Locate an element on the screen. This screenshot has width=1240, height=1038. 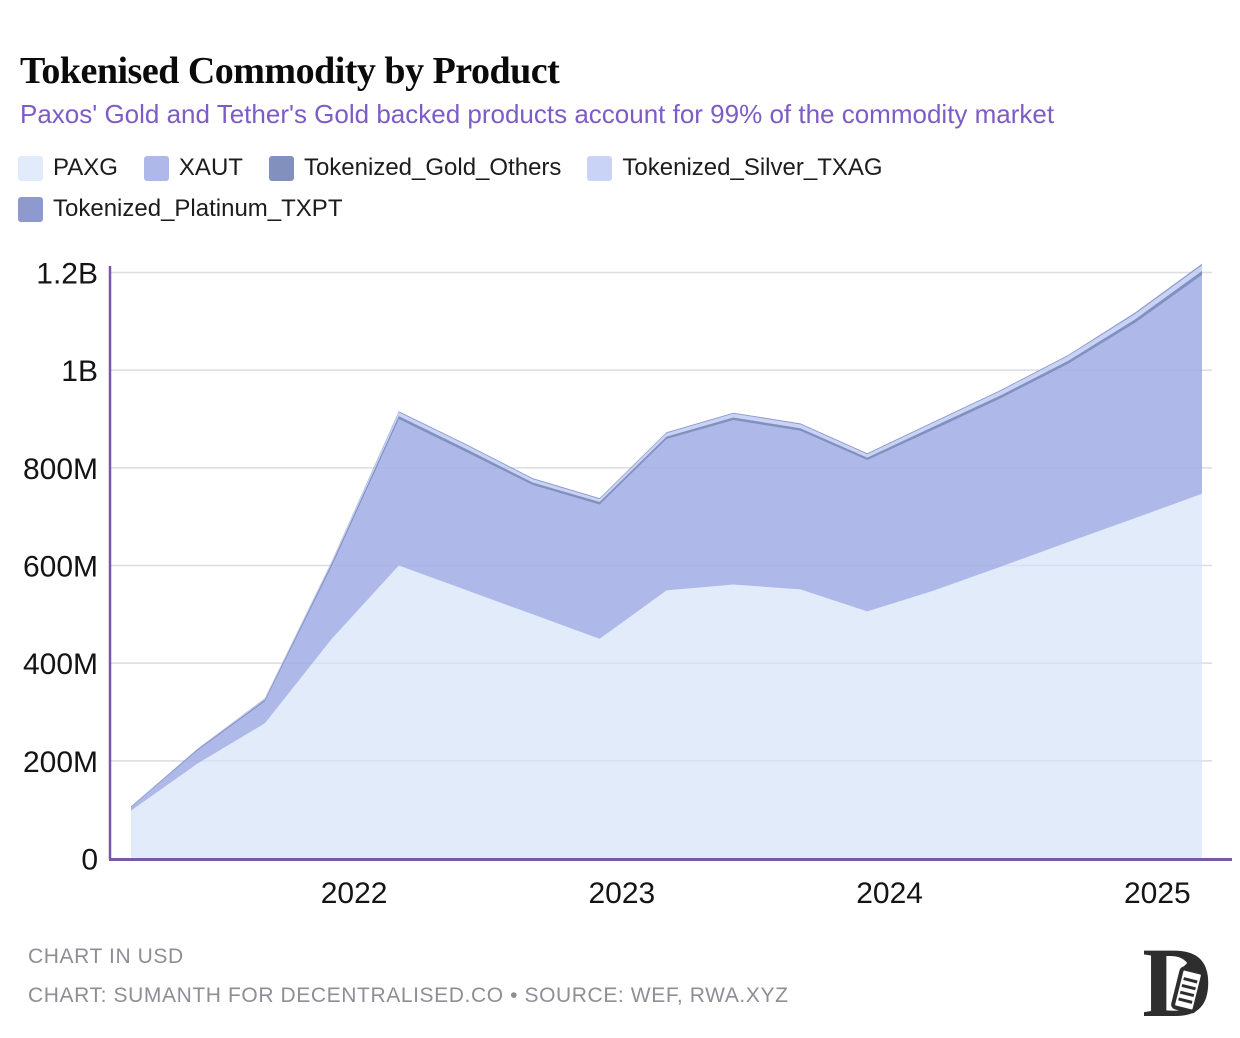
legend-item-tokenized_gold_others: Tokenized_Gold_Others is located at coordinates (415, 168).